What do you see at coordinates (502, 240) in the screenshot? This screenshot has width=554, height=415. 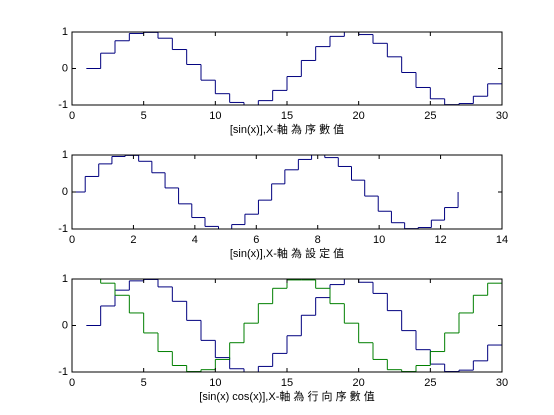 I see `x-tick-label: 14` at bounding box center [502, 240].